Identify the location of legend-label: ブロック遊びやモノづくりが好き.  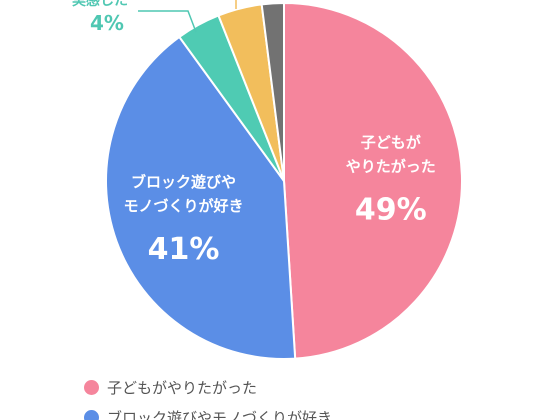
(220, 414).